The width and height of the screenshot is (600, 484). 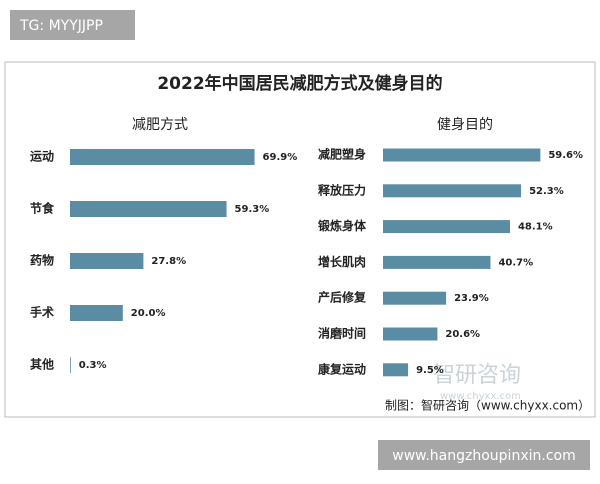 What do you see at coordinates (342, 333) in the screenshot?
I see `category-label: 消磨时间` at bounding box center [342, 333].